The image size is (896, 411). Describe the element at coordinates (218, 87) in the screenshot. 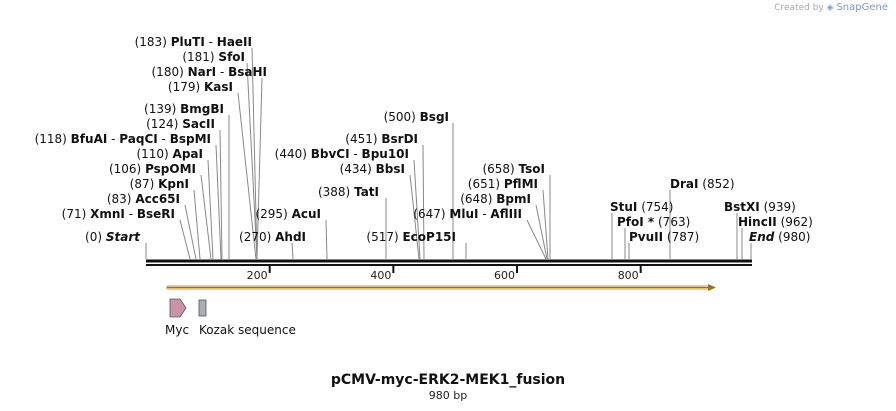

I see `enzyme-name: KasI` at that location.